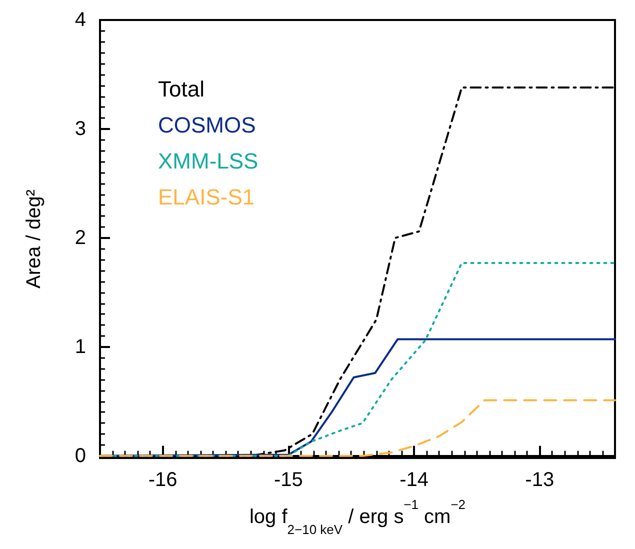 Image resolution: width=635 pixels, height=549 pixels. I want to click on text: XMM-LSS, so click(208, 161).